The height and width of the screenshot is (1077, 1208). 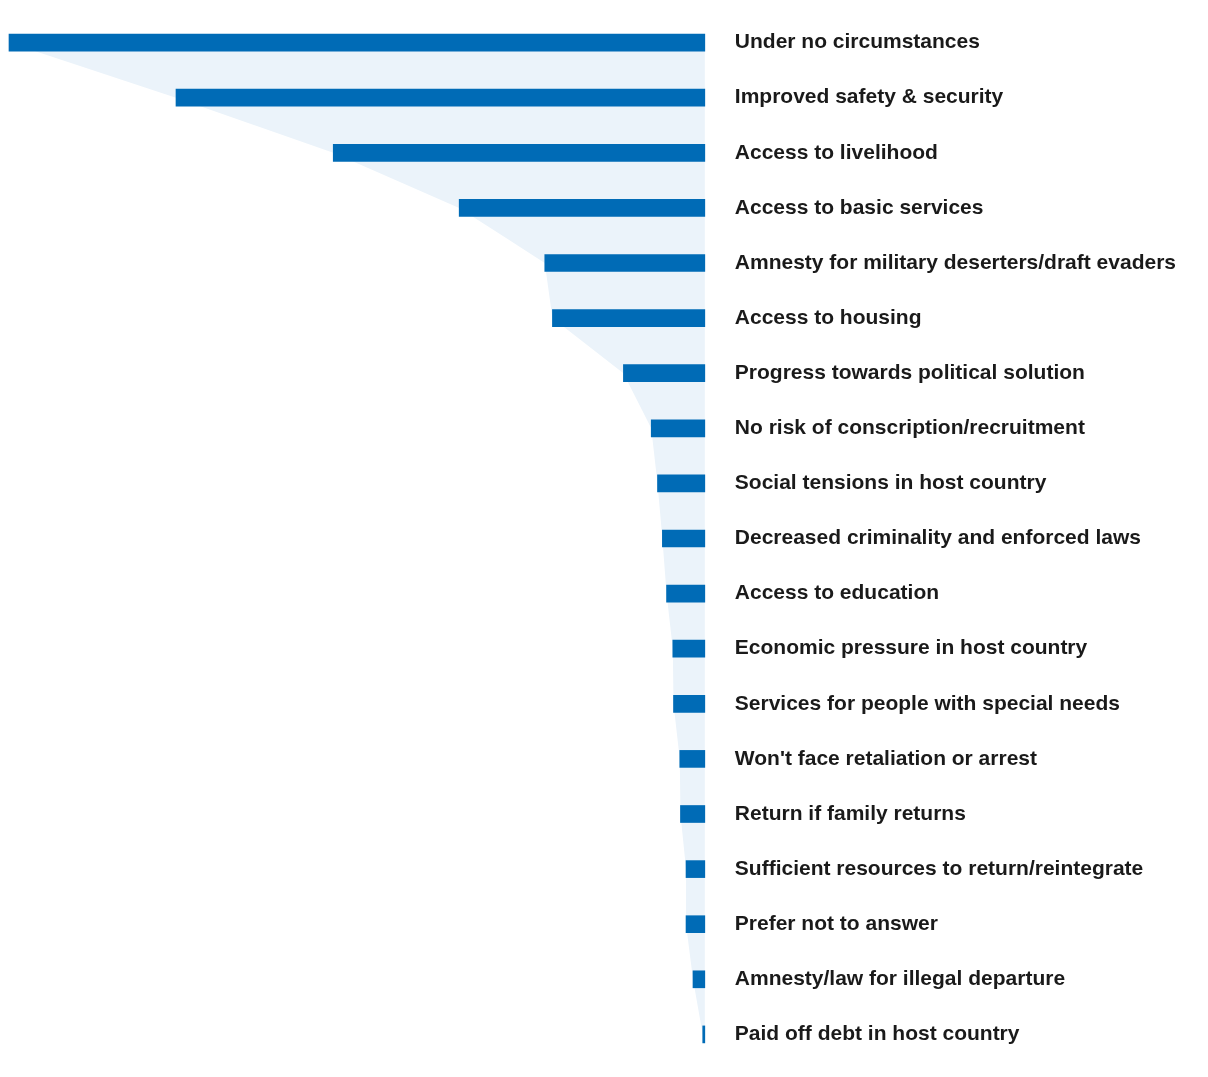 I want to click on y-tick-label: Amnesty for military deserters/draft evaders, so click(x=955, y=261).